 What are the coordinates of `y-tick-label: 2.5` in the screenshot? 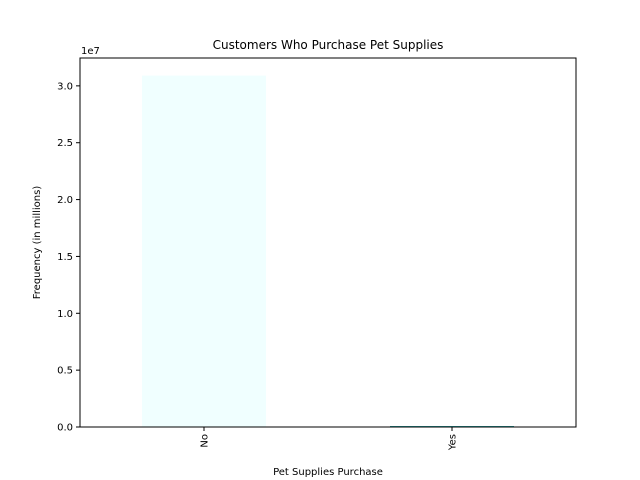 It's located at (65, 143).